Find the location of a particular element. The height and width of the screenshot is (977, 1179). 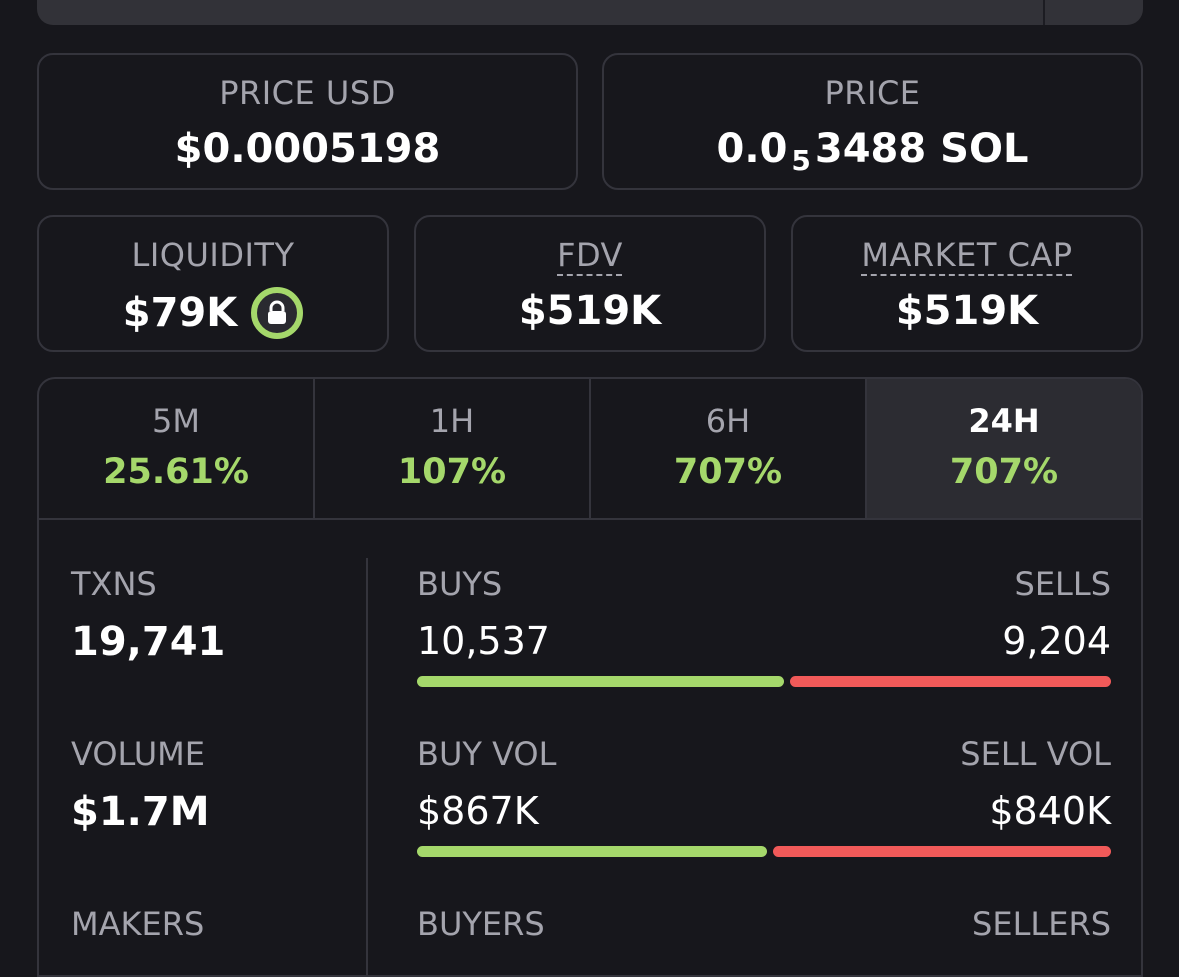

liquidity-value: $79K is located at coordinates (180, 313).